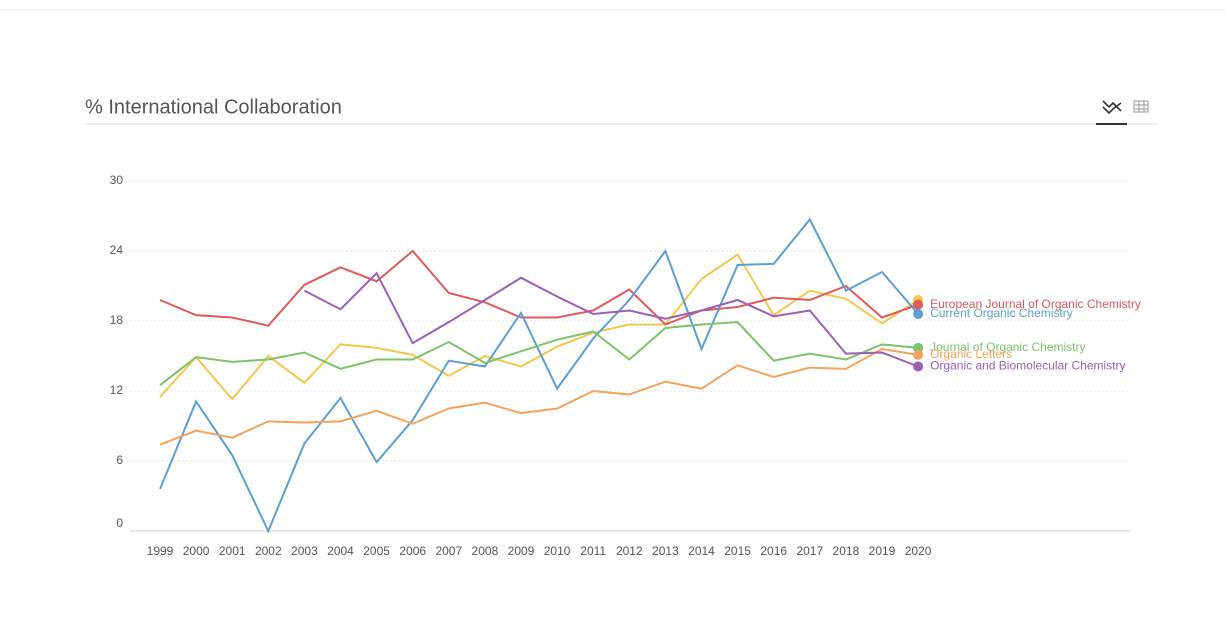  I want to click on x-tick-label: 2018, so click(846, 551).